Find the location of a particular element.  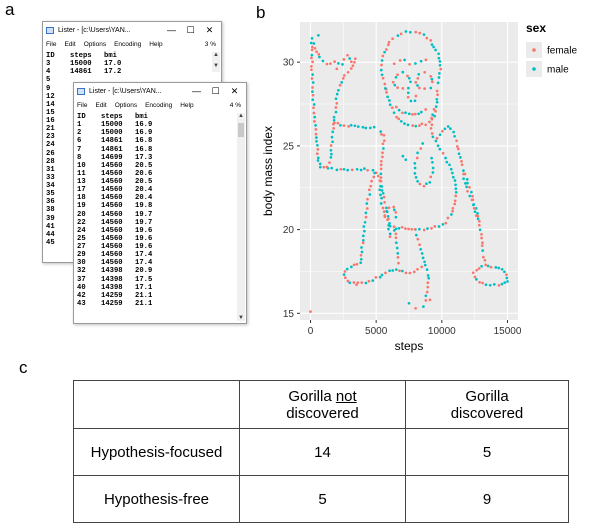

data-row: 18 14560 20.4 is located at coordinates (115, 198).